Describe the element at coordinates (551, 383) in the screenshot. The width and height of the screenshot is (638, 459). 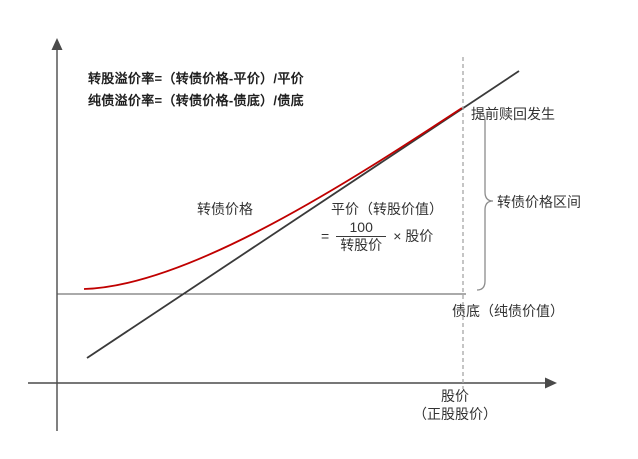
I see `x-axis-arrow-icon` at that location.